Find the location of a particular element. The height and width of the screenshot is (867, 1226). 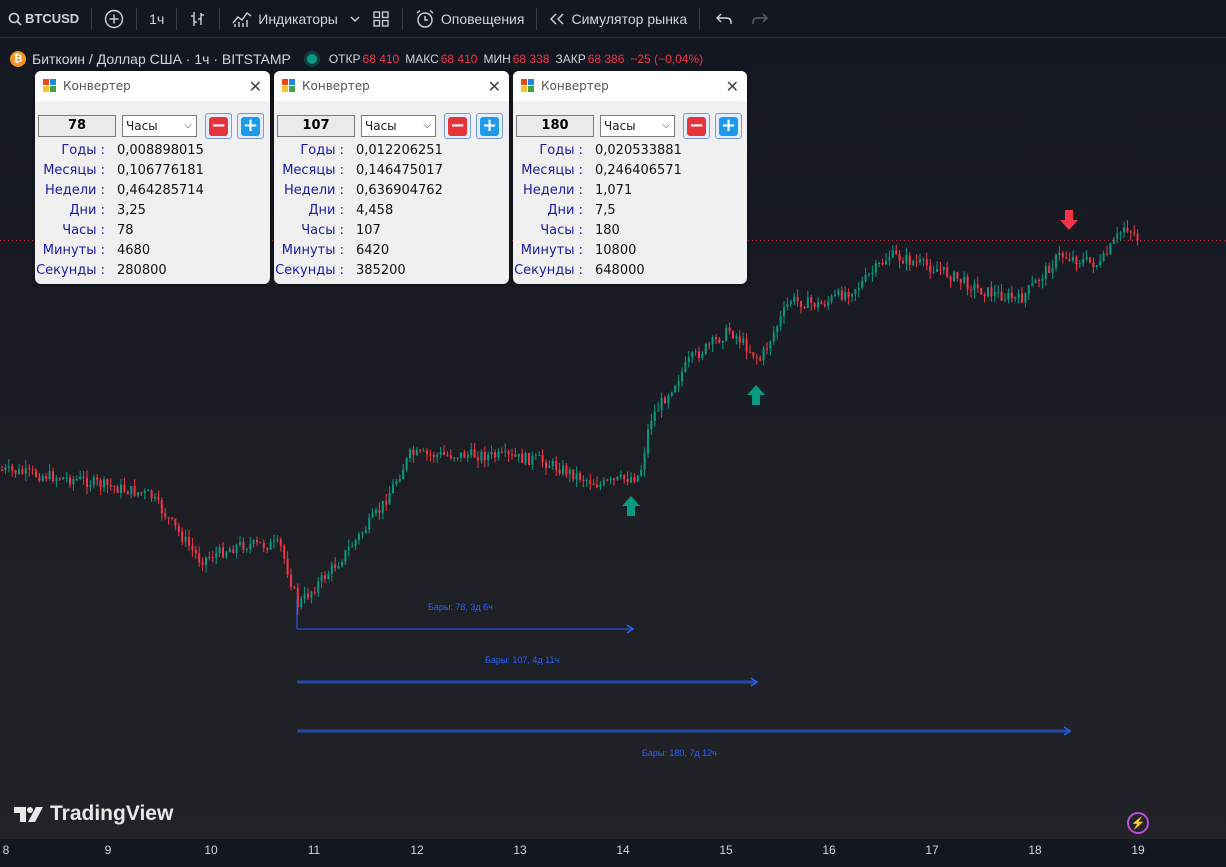

divider is located at coordinates (92, 18).